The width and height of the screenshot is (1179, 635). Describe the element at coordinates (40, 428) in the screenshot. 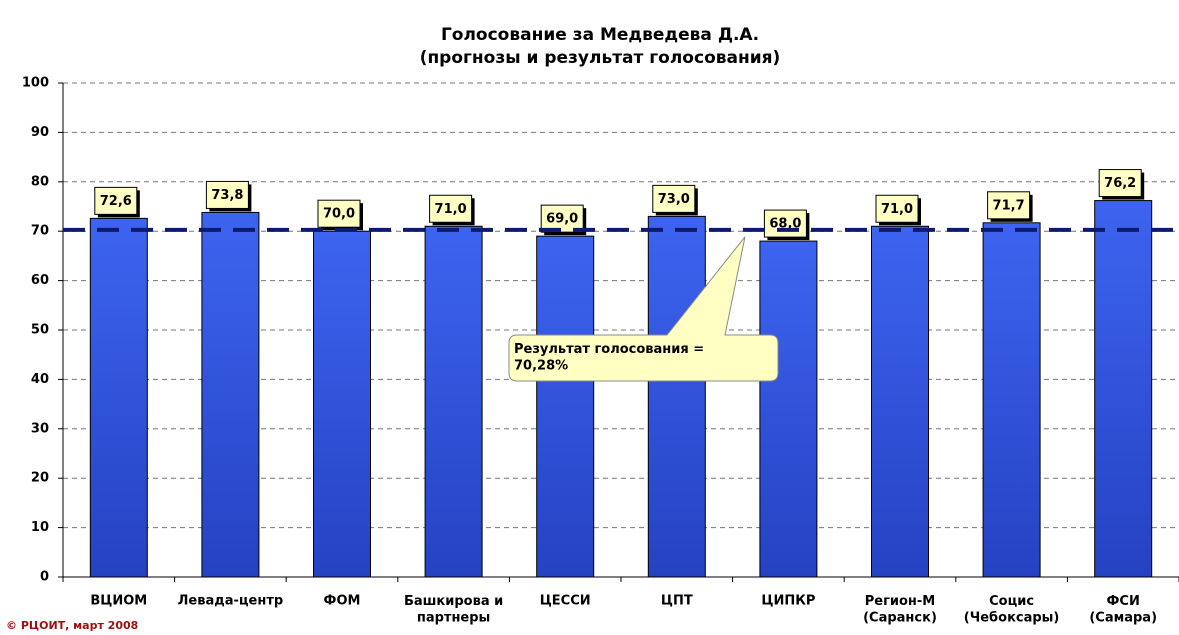

I see `y-tick-label: 30` at that location.